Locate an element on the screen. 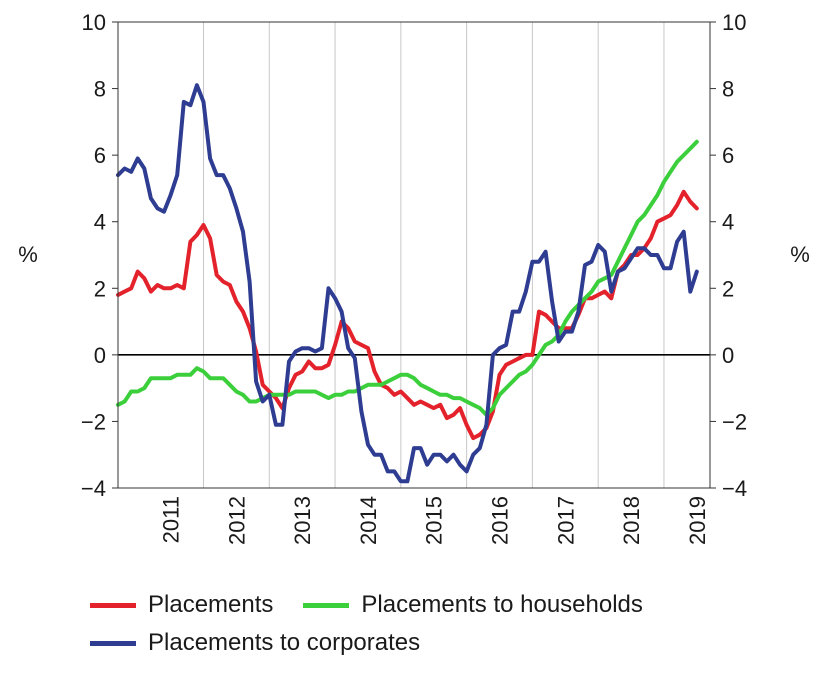 This screenshot has height=686, width=828. legend-row-1: Placements Placements to households is located at coordinates (440, 605).